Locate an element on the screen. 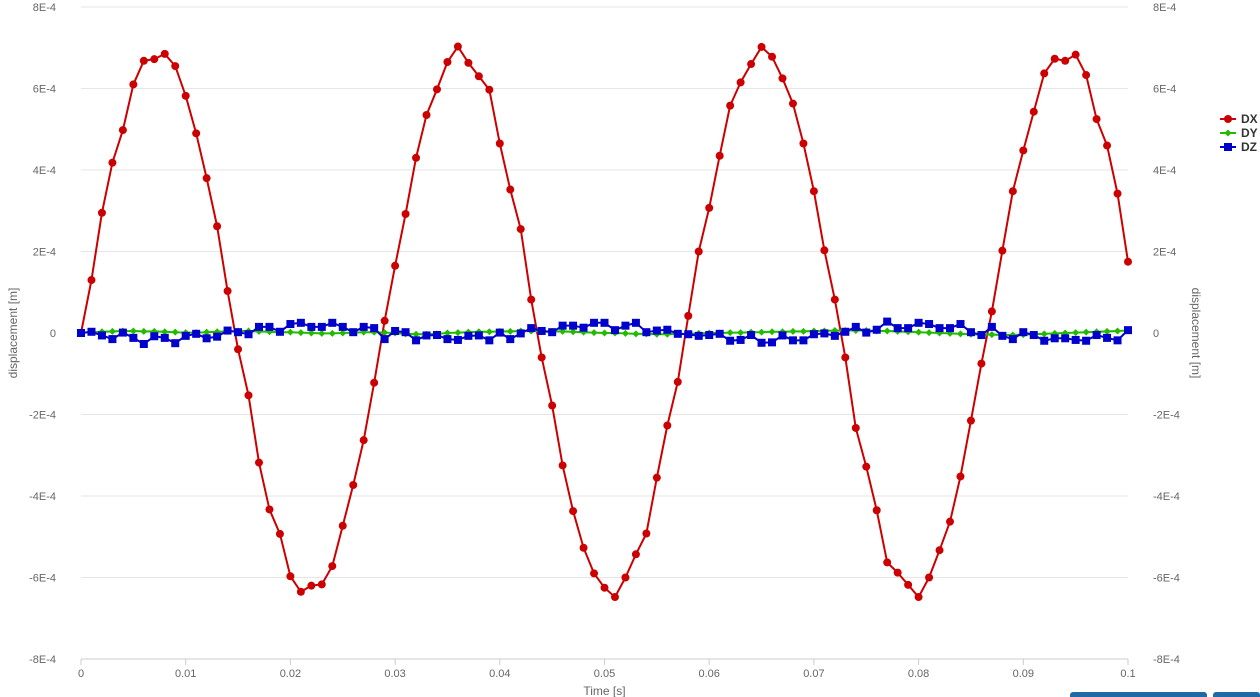 The height and width of the screenshot is (697, 1260). y-tick-label: 6E-4 is located at coordinates (44, 90).